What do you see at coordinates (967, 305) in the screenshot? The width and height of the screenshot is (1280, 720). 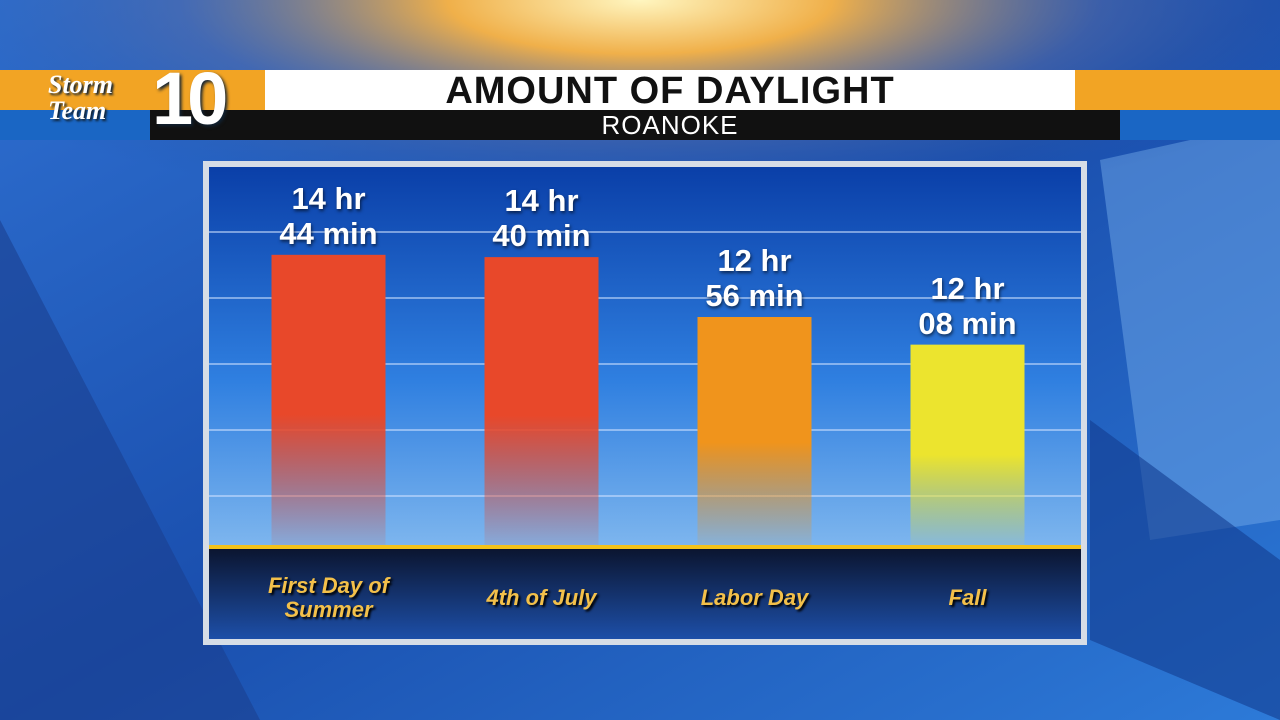 I see `value-label: 12 hr 08 min` at bounding box center [967, 305].